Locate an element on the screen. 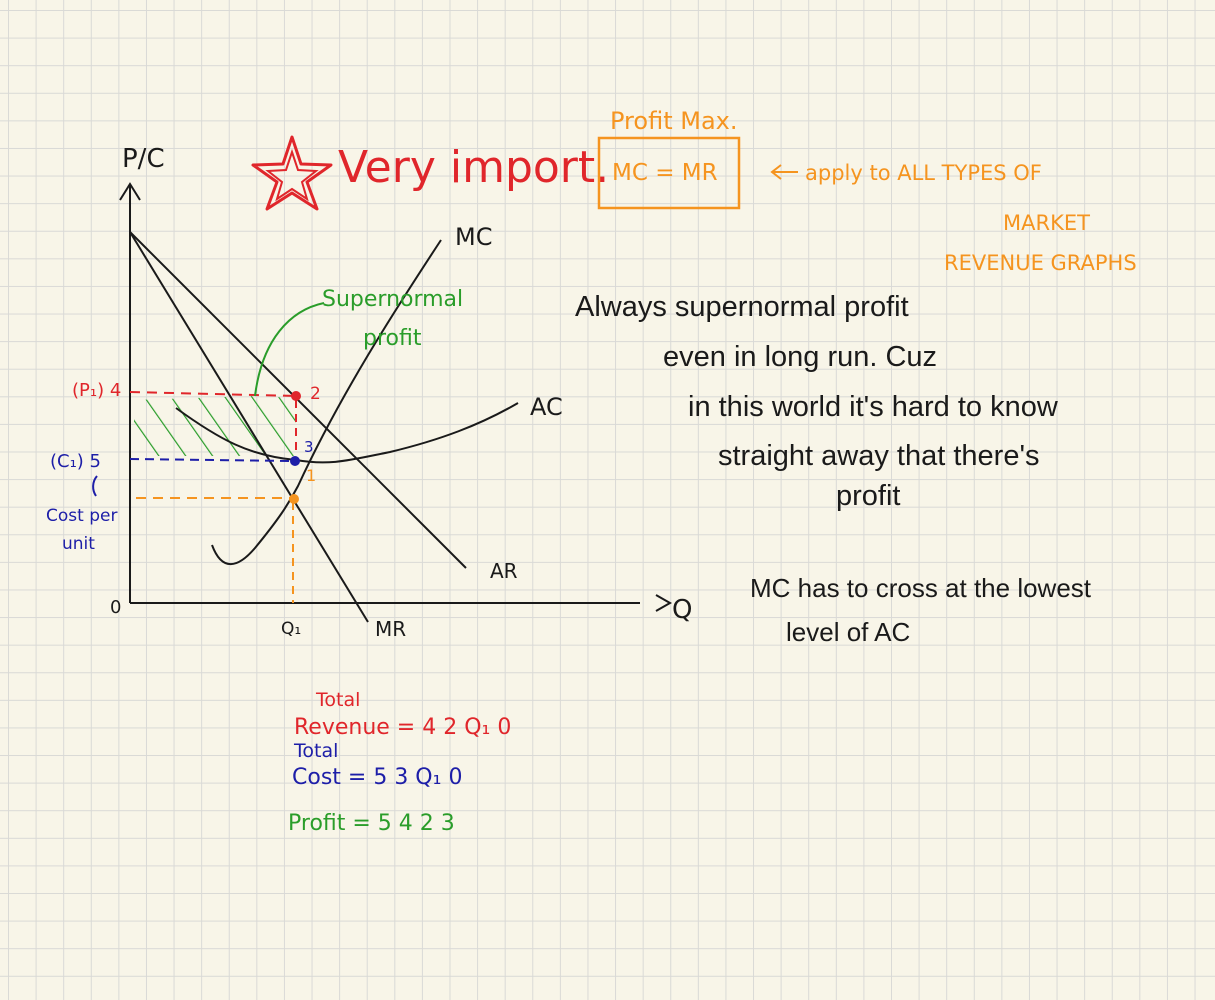  mc-note-line-1: MC has to cross at the lowest is located at coordinates (921, 588).